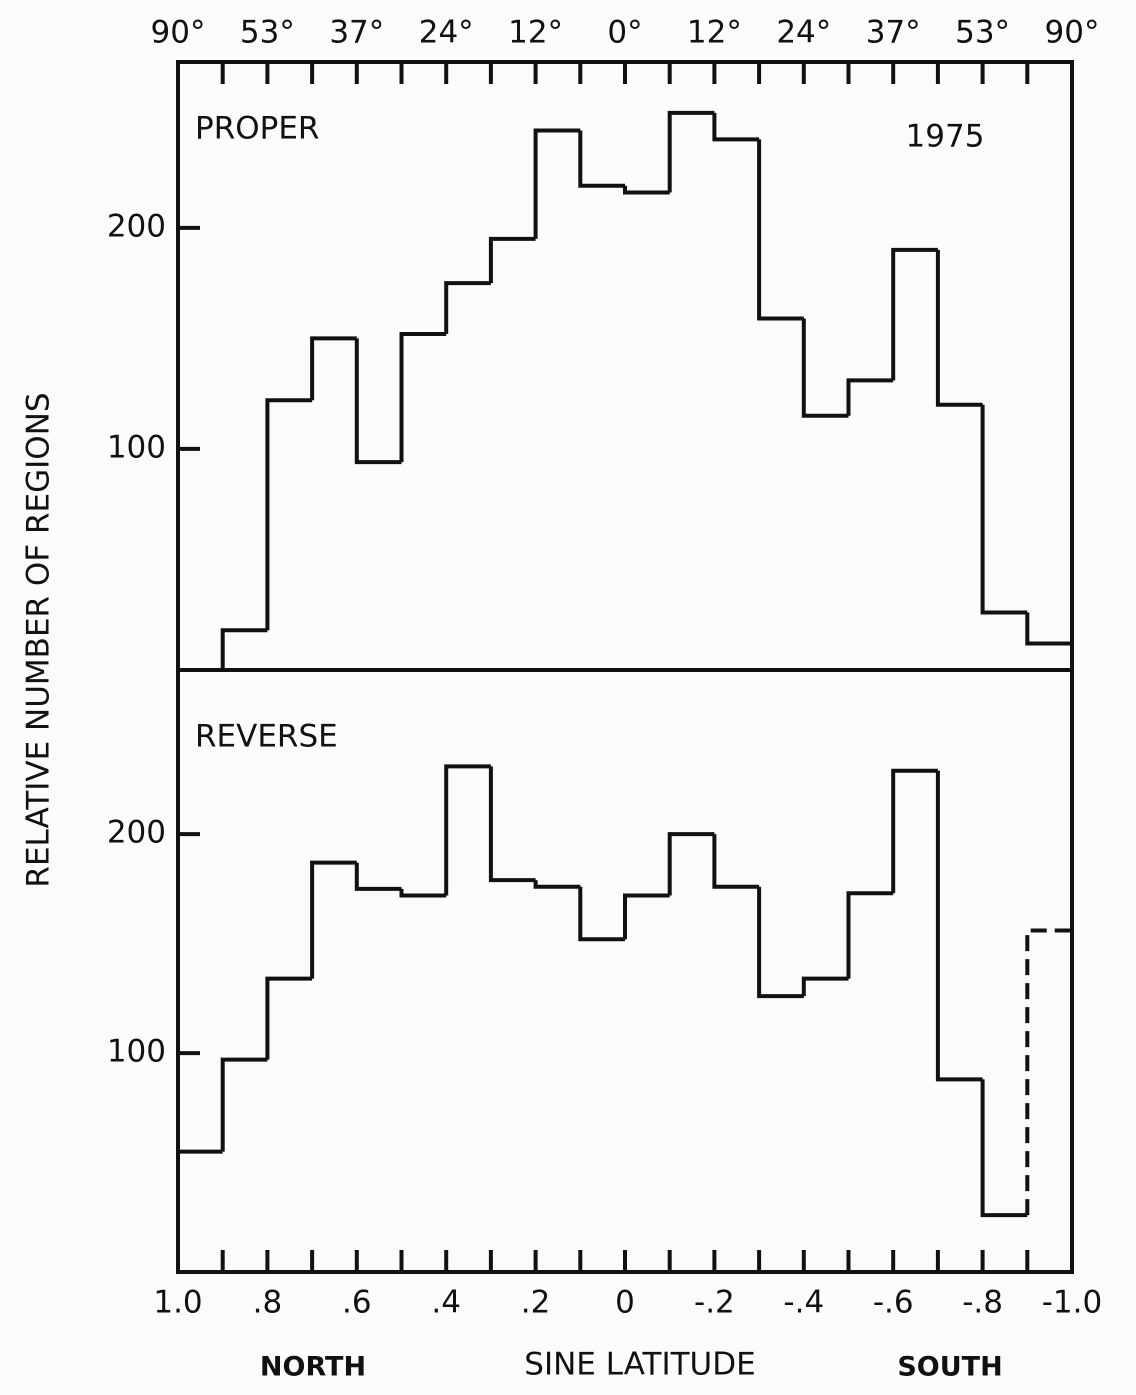  Describe the element at coordinates (714, 1303) in the screenshot. I see `x-tick-label: -.2` at that location.